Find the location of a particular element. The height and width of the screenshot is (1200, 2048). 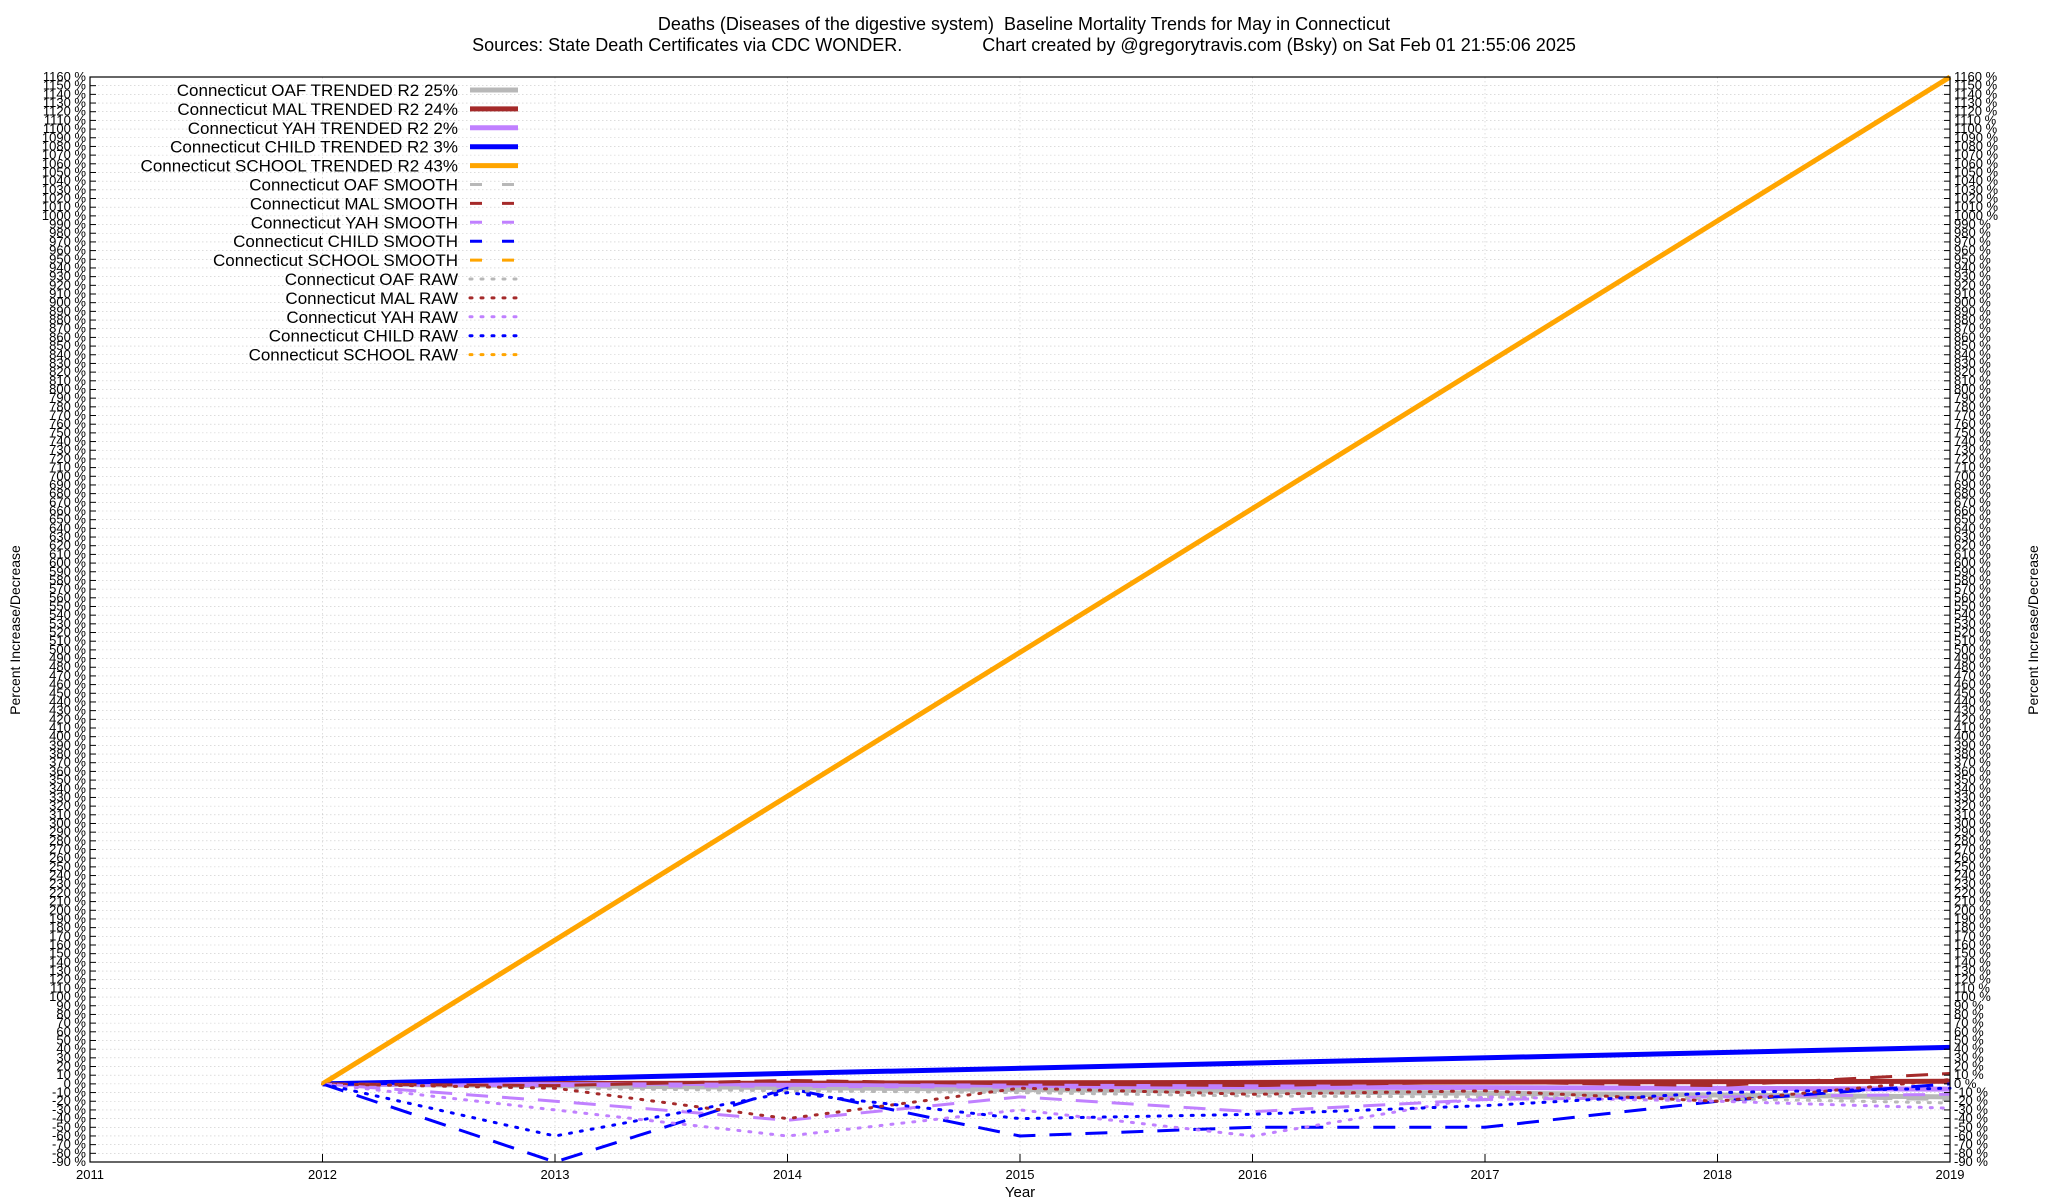

x-tick-label: 2012 is located at coordinates (322, 1174).